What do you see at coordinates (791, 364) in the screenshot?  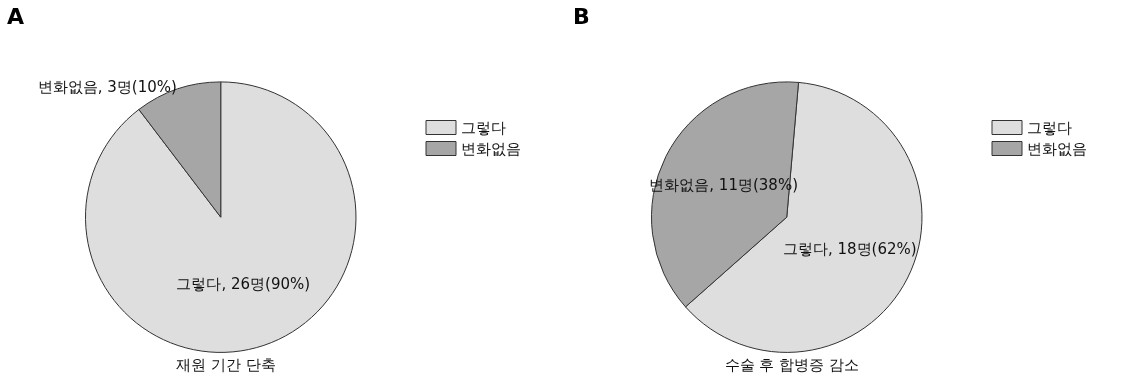 I see `text: 수술 후 합병증 감소` at bounding box center [791, 364].